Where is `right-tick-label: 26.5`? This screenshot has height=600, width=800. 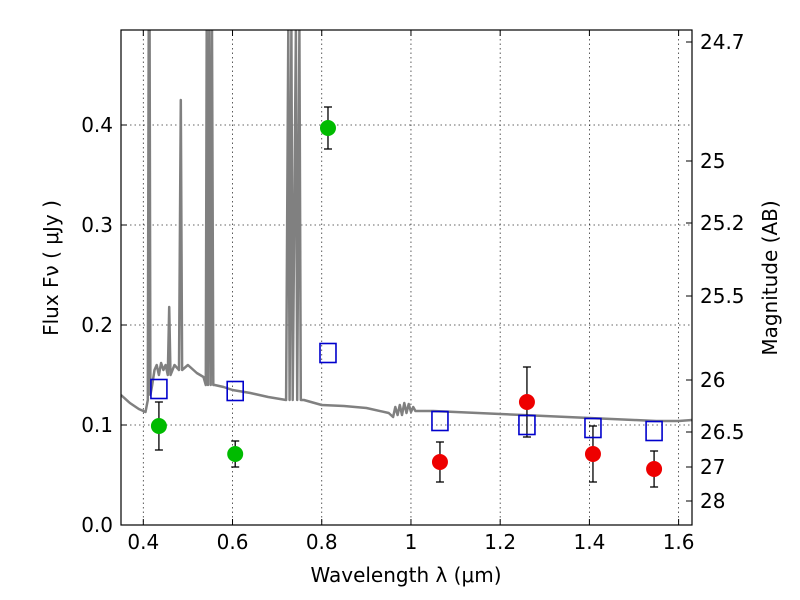 right-tick-label: 26.5 is located at coordinates (722, 432).